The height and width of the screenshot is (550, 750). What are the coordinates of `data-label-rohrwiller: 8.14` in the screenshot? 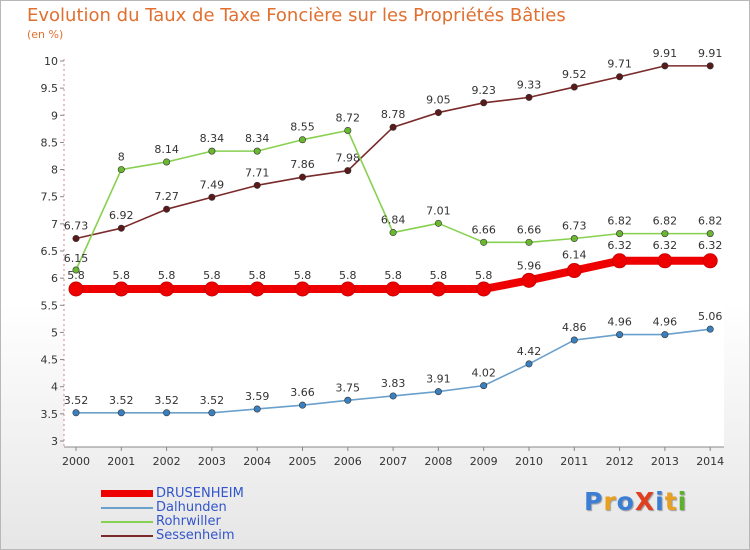 It's located at (166, 149).